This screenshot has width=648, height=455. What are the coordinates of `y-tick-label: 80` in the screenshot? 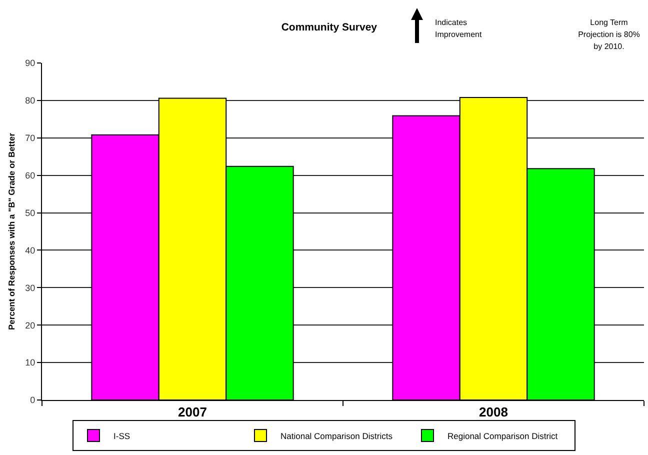 It's located at (30, 101).